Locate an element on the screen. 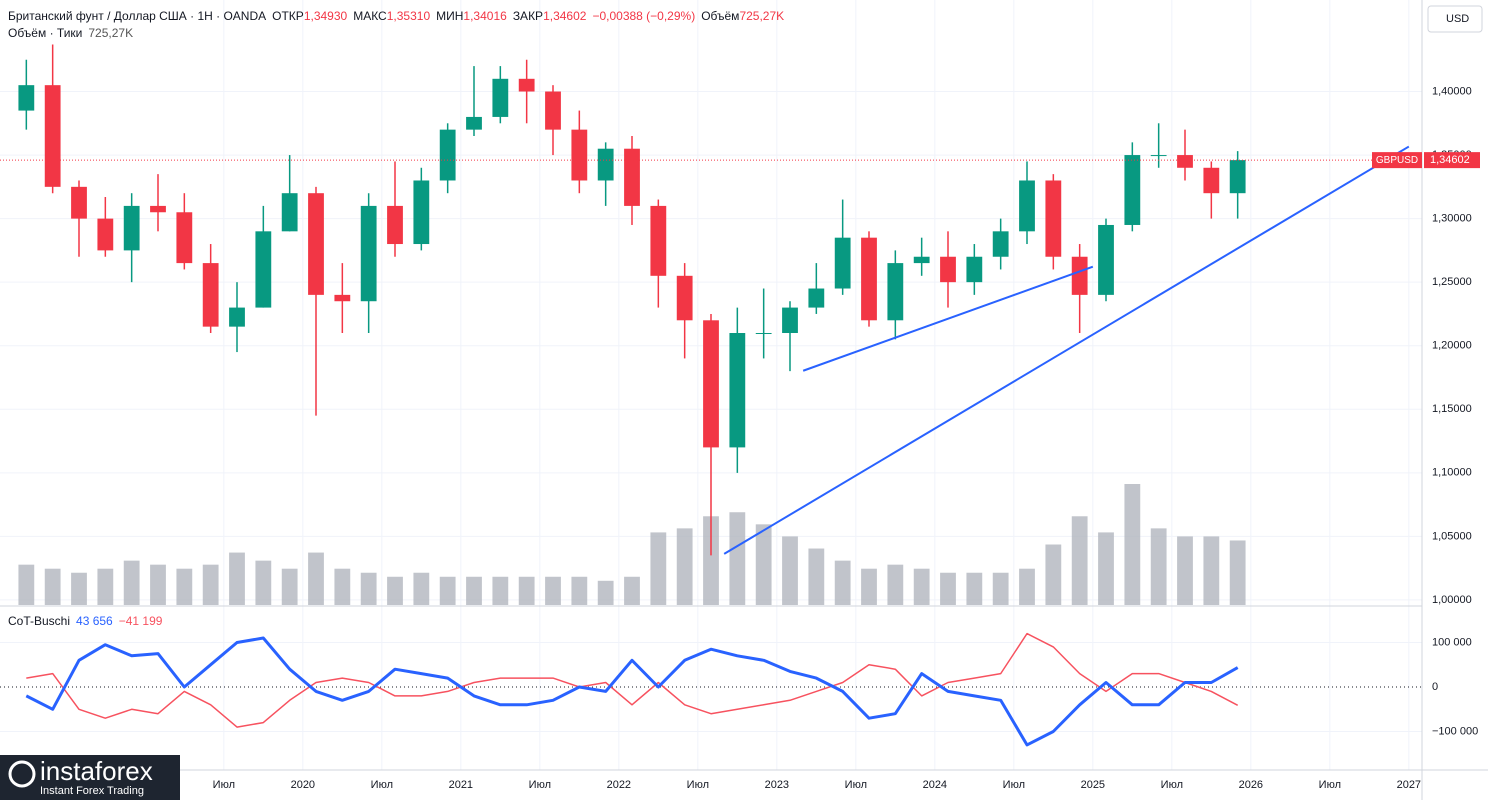 The width and height of the screenshot is (1488, 800). currency: USD is located at coordinates (1457, 19).